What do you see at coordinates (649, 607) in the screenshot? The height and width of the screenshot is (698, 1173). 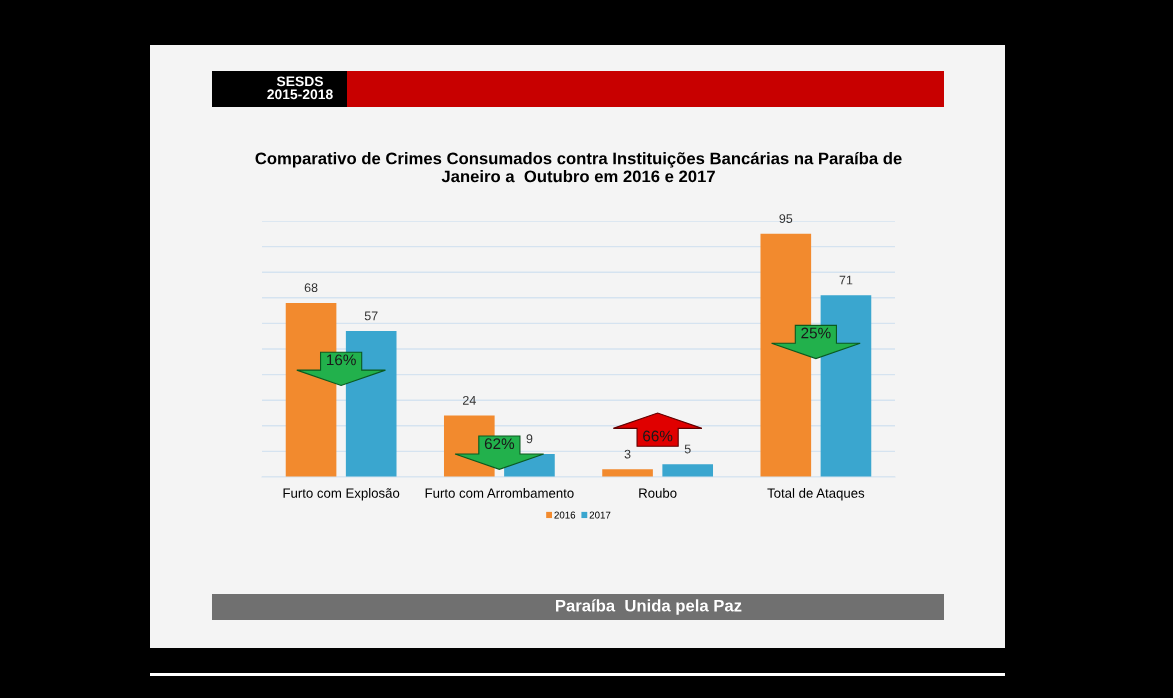 I see `text: Paraíba Unida pela Paz` at bounding box center [649, 607].